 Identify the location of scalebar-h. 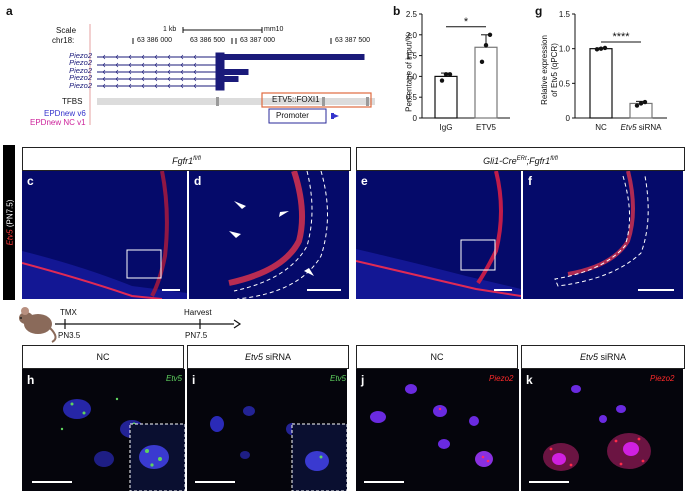
(52, 482).